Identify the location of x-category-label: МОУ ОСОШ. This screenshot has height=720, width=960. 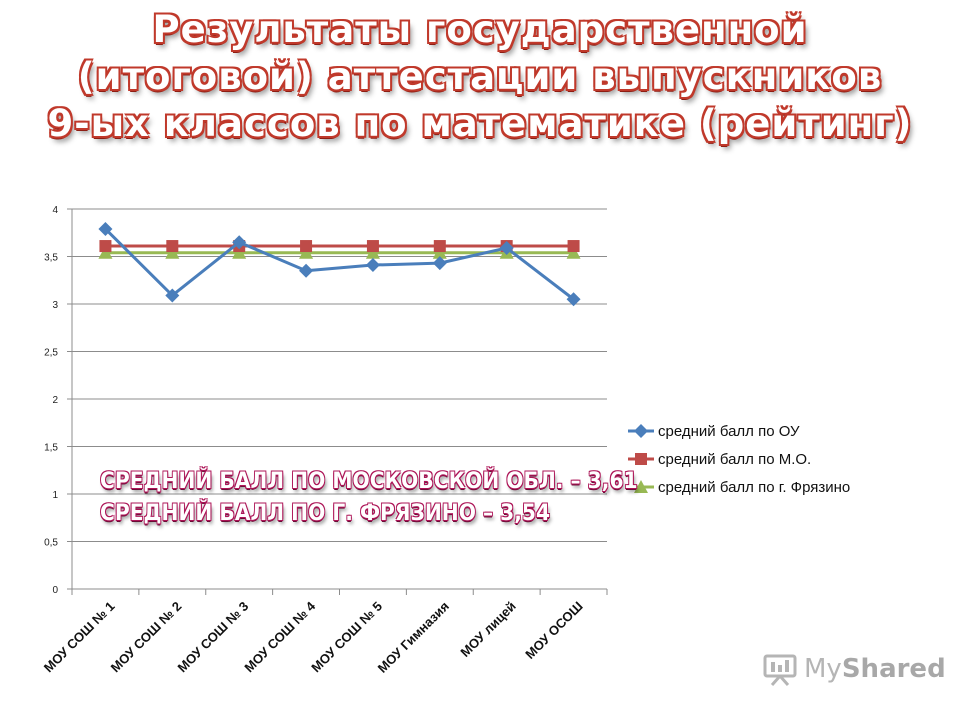
(553, 630).